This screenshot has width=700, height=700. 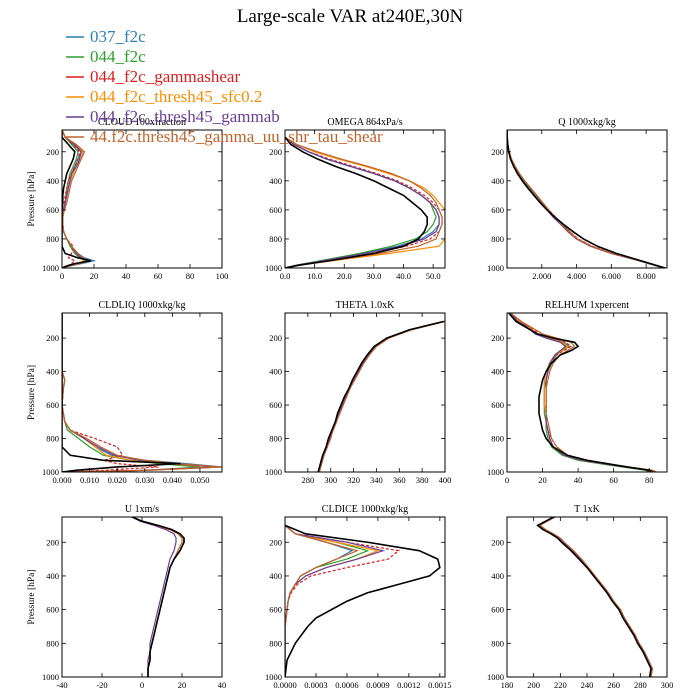 What do you see at coordinates (330, 480) in the screenshot?
I see `x-tick-label: 300` at bounding box center [330, 480].